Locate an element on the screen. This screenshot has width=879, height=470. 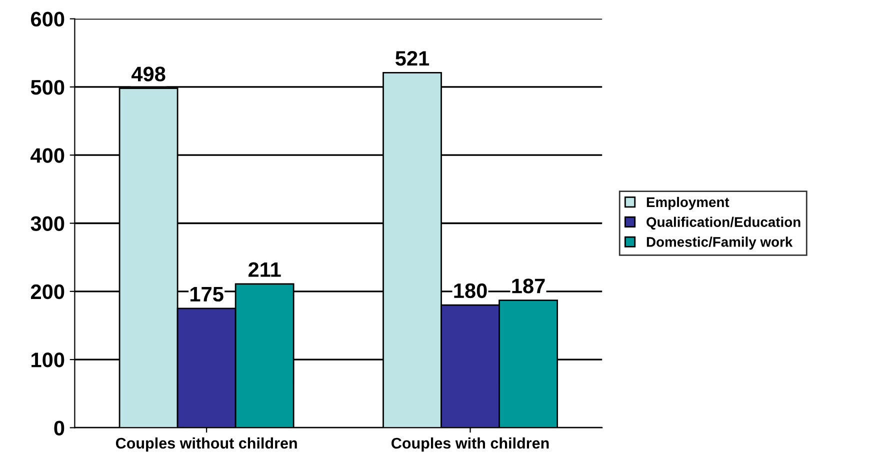
y-tick-label: 300 is located at coordinates (47, 224).